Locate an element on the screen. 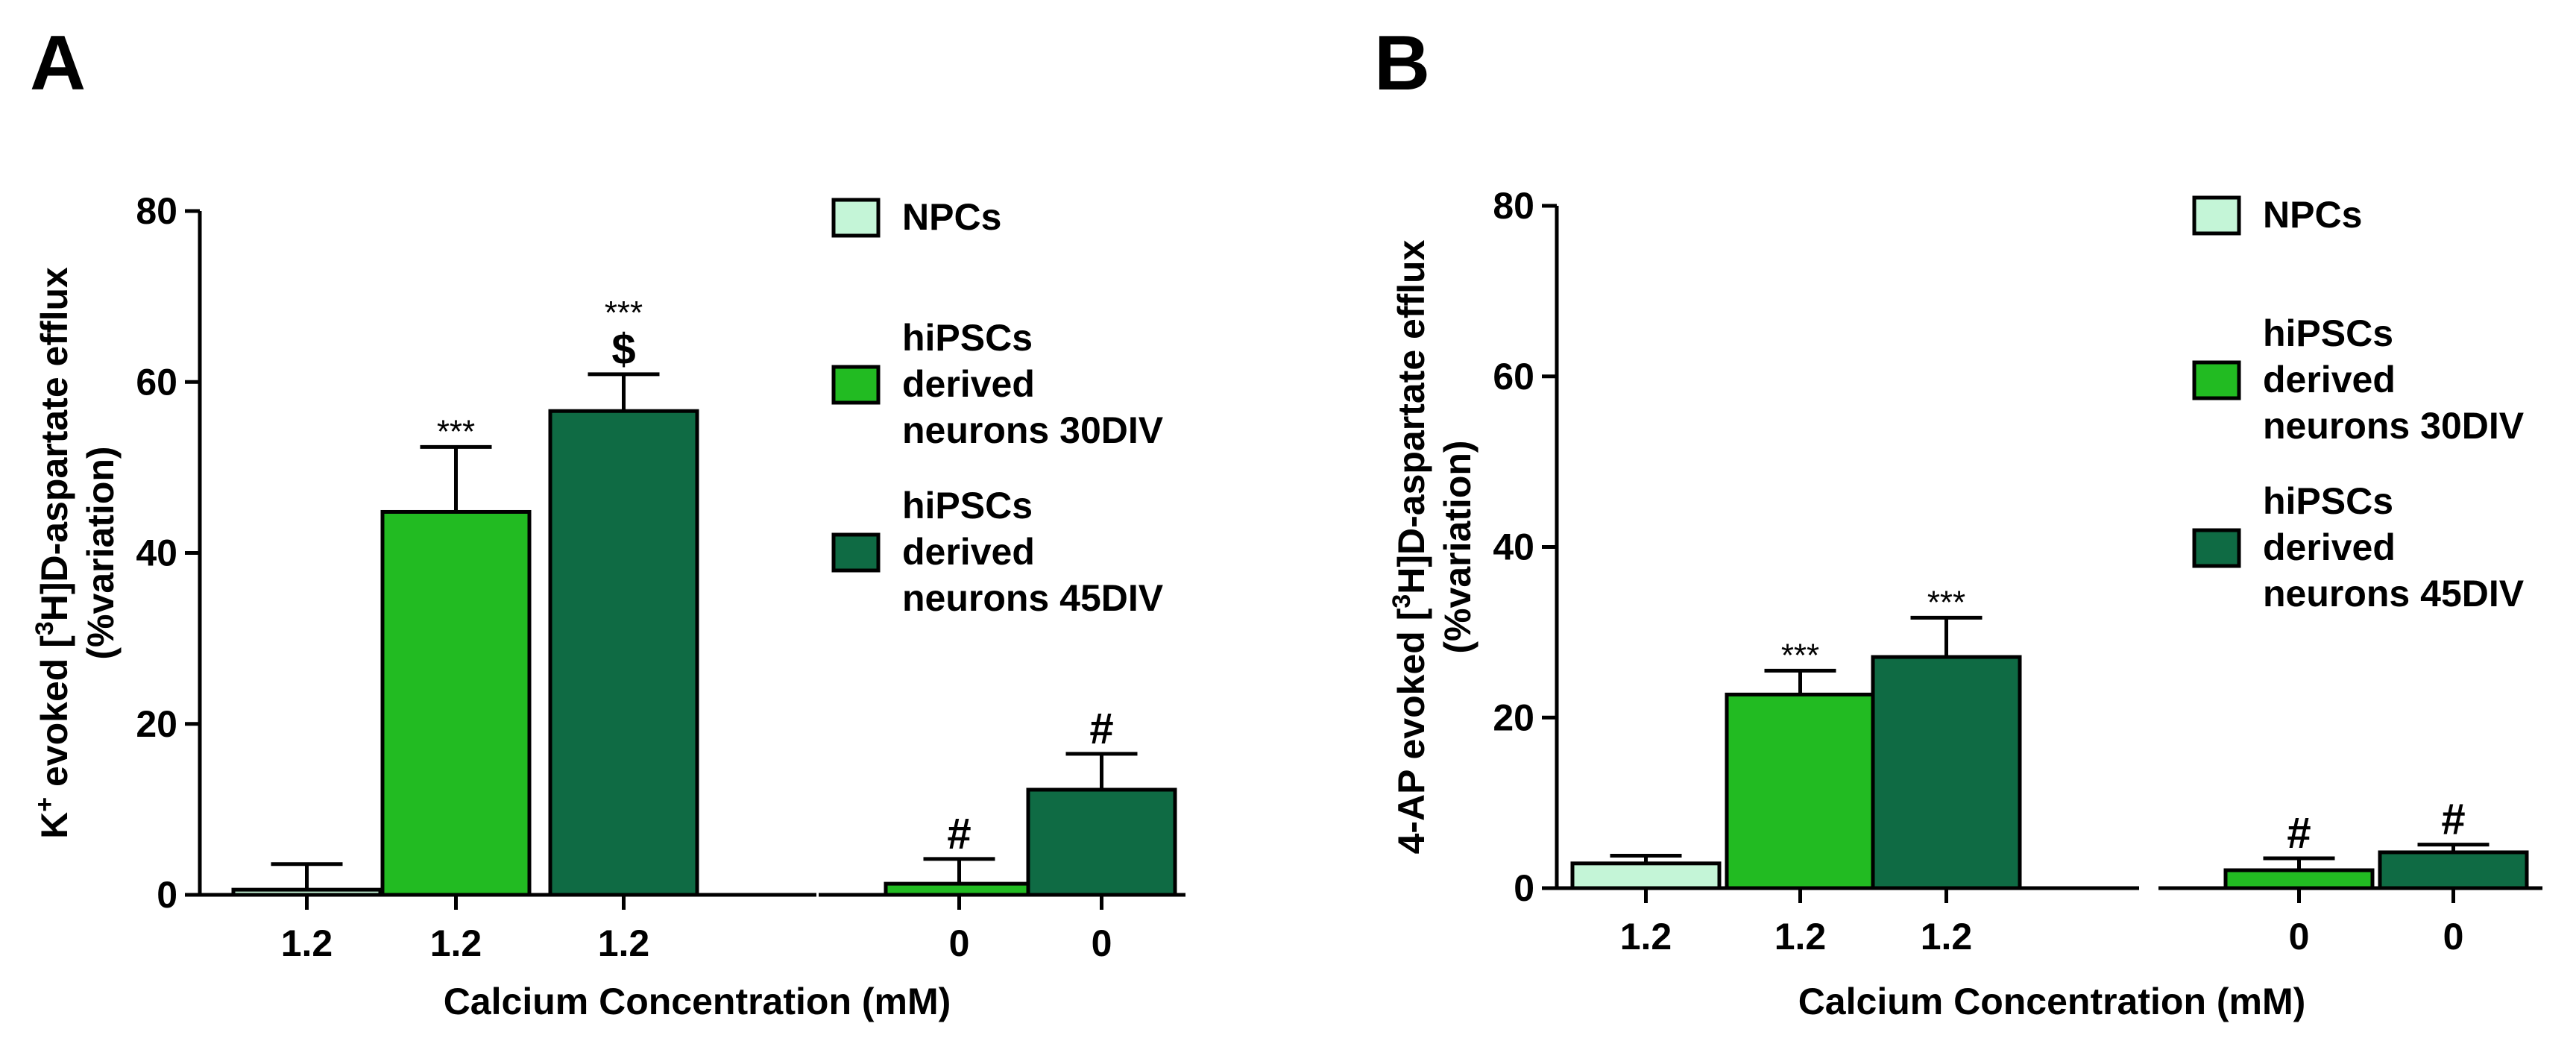  y-axis-title: 4-AP evoked [3H]D-aspartate efflux is located at coordinates (1410, 546).